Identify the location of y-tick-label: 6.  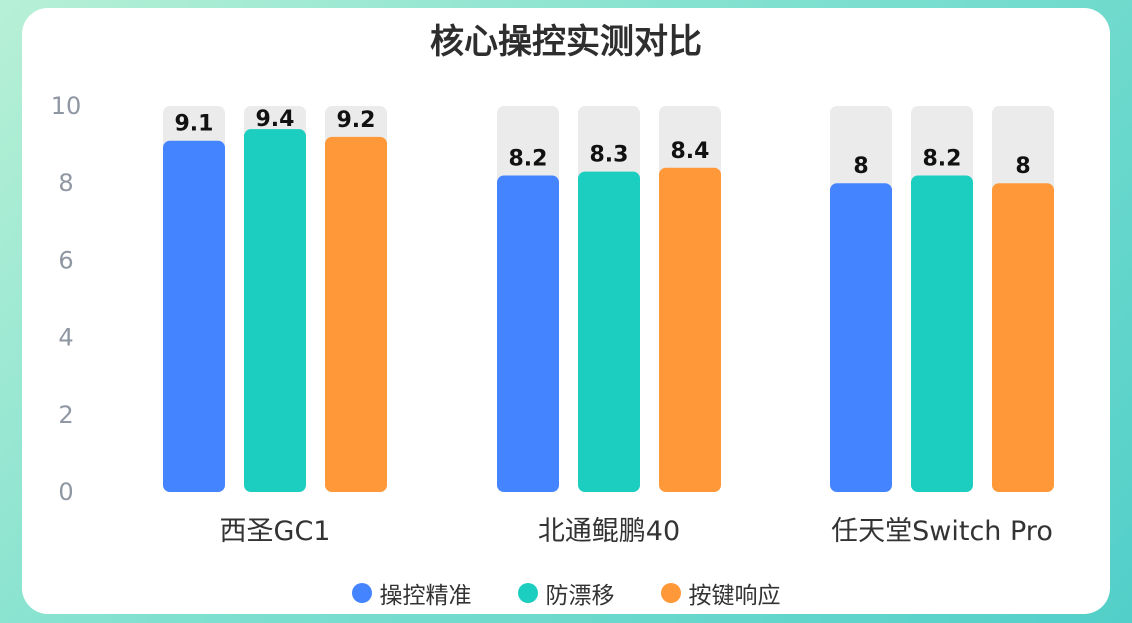
(65, 260).